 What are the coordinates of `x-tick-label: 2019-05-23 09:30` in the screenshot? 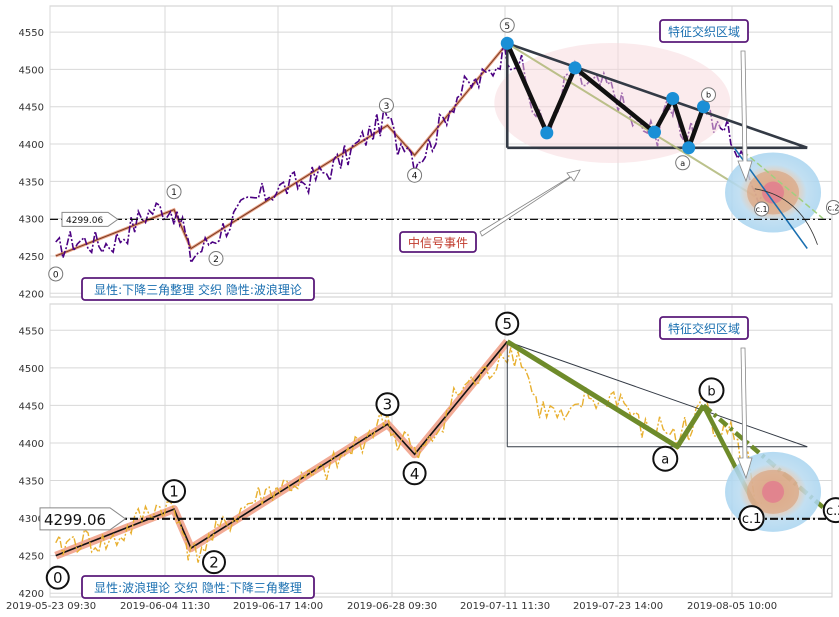 It's located at (51, 606).